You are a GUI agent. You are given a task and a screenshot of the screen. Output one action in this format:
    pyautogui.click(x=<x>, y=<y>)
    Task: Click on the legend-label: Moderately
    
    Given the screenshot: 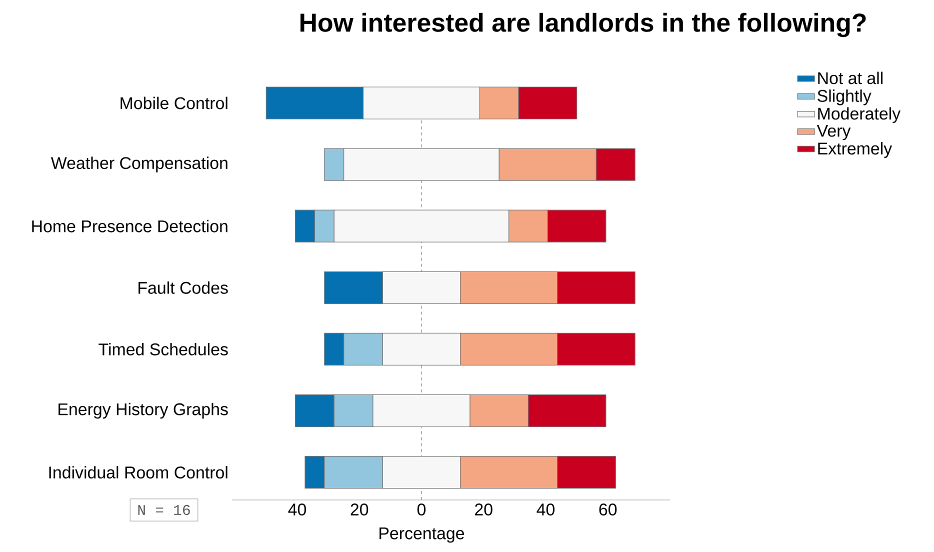 What is the action you would take?
    pyautogui.click(x=859, y=115)
    